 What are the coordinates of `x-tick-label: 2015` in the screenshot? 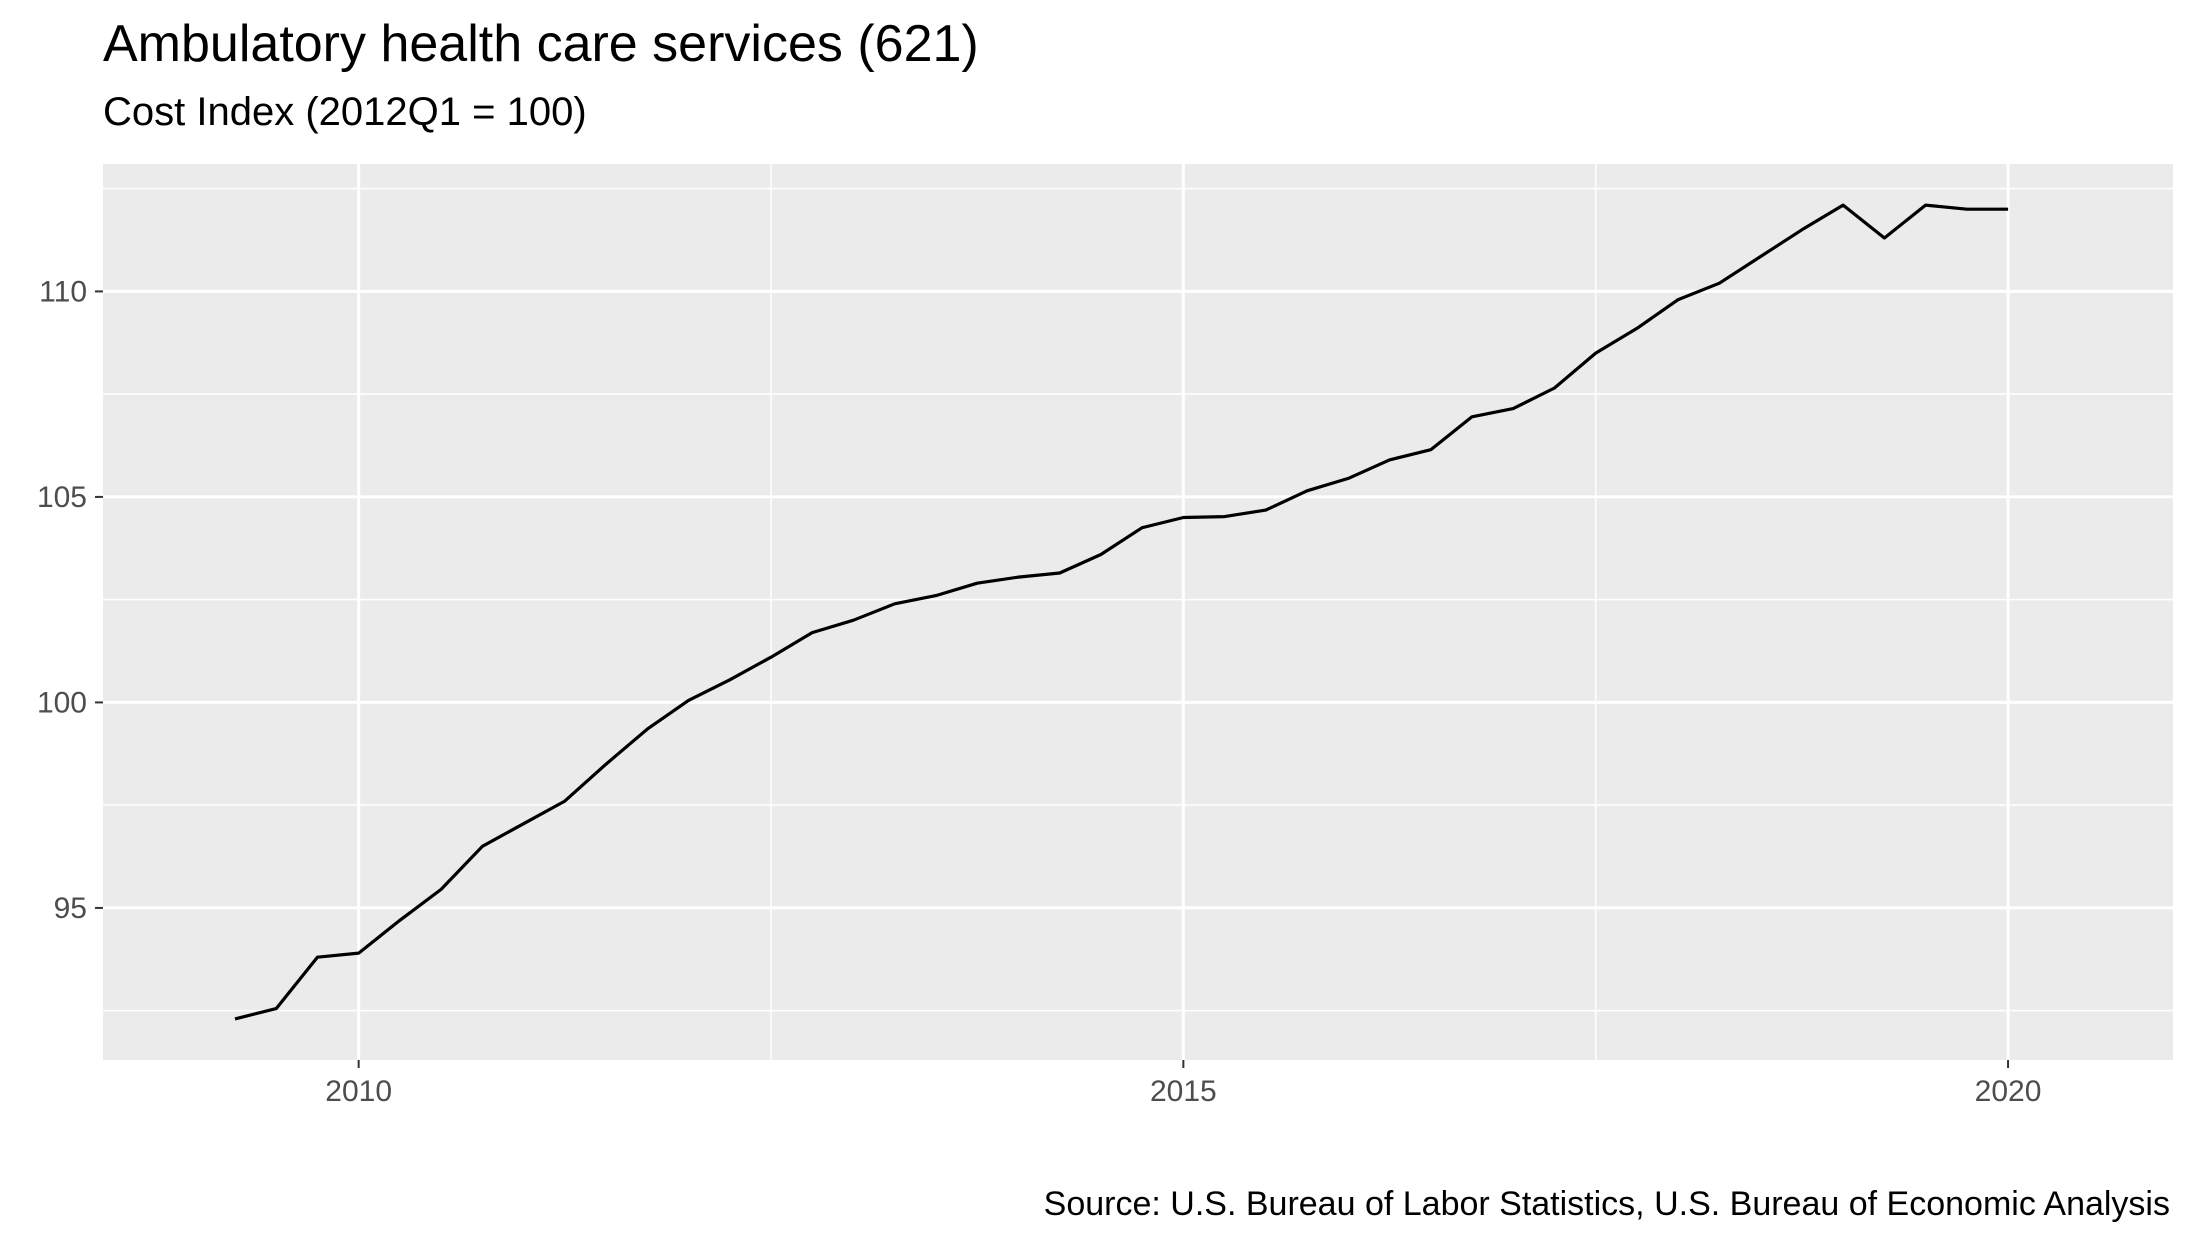 It's located at (1183, 1091).